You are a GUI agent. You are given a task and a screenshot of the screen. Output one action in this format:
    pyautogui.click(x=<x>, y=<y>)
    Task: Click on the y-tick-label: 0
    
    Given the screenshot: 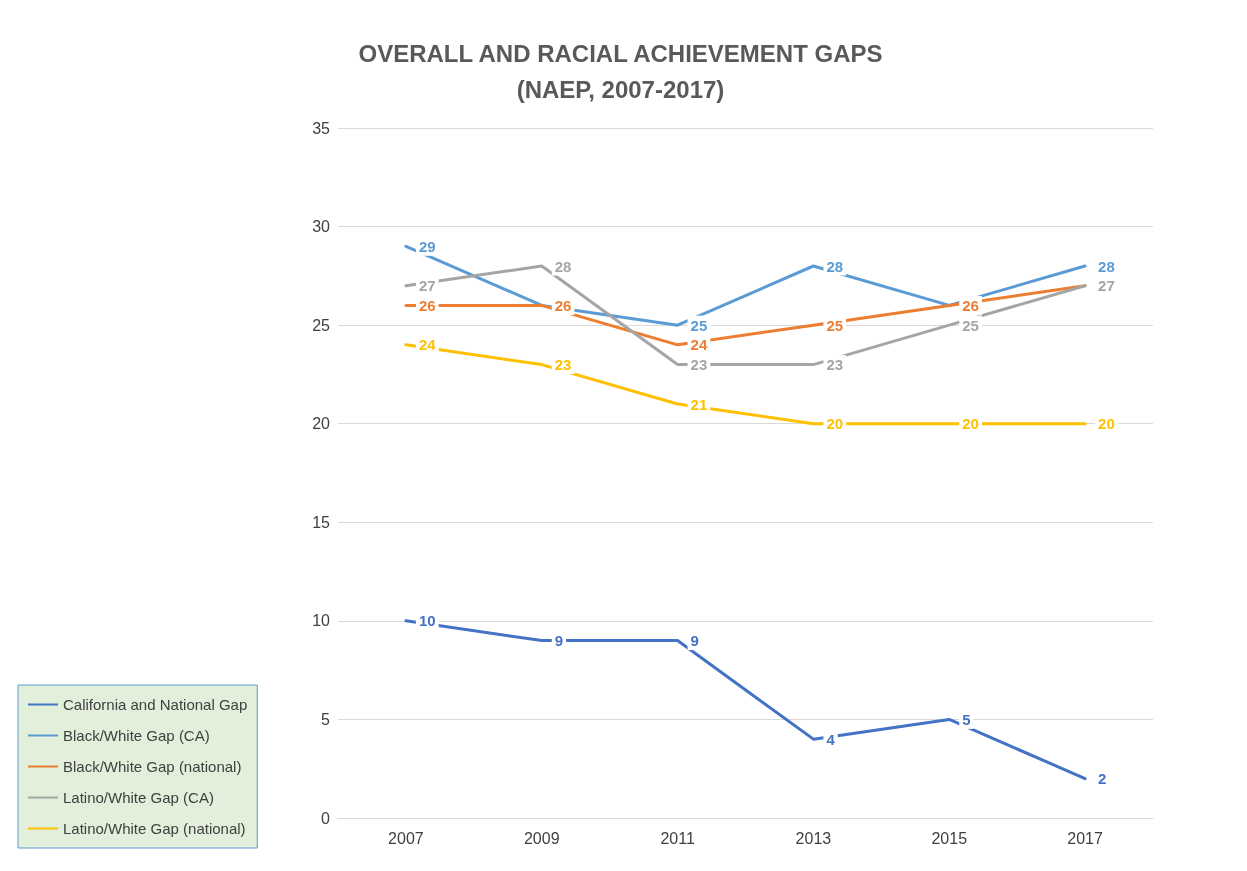 What is the action you would take?
    pyautogui.click(x=326, y=818)
    